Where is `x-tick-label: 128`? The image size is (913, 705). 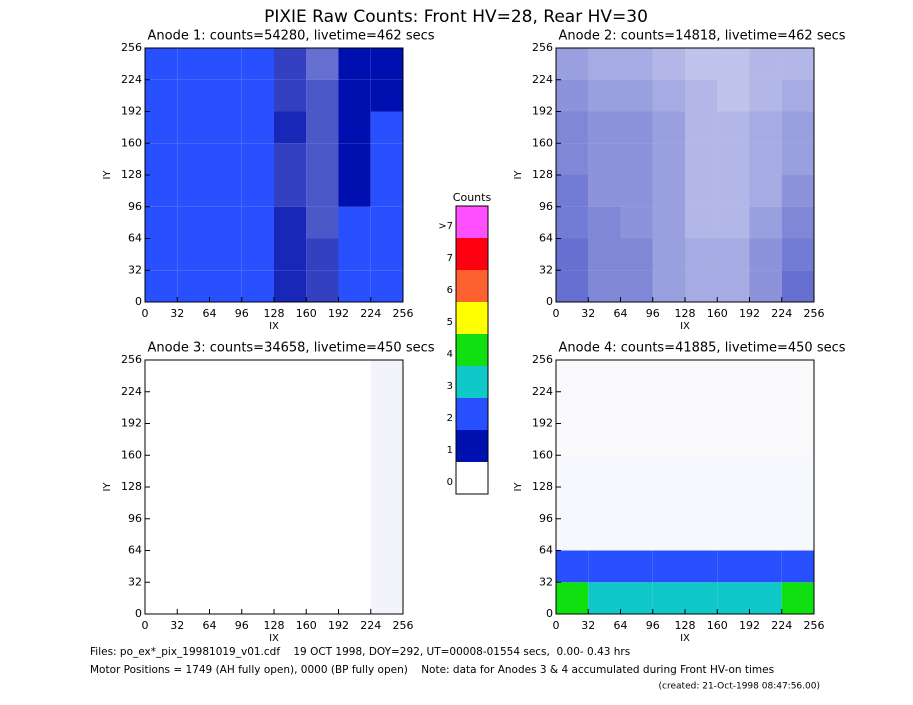
x-tick-label: 128 is located at coordinates (685, 313).